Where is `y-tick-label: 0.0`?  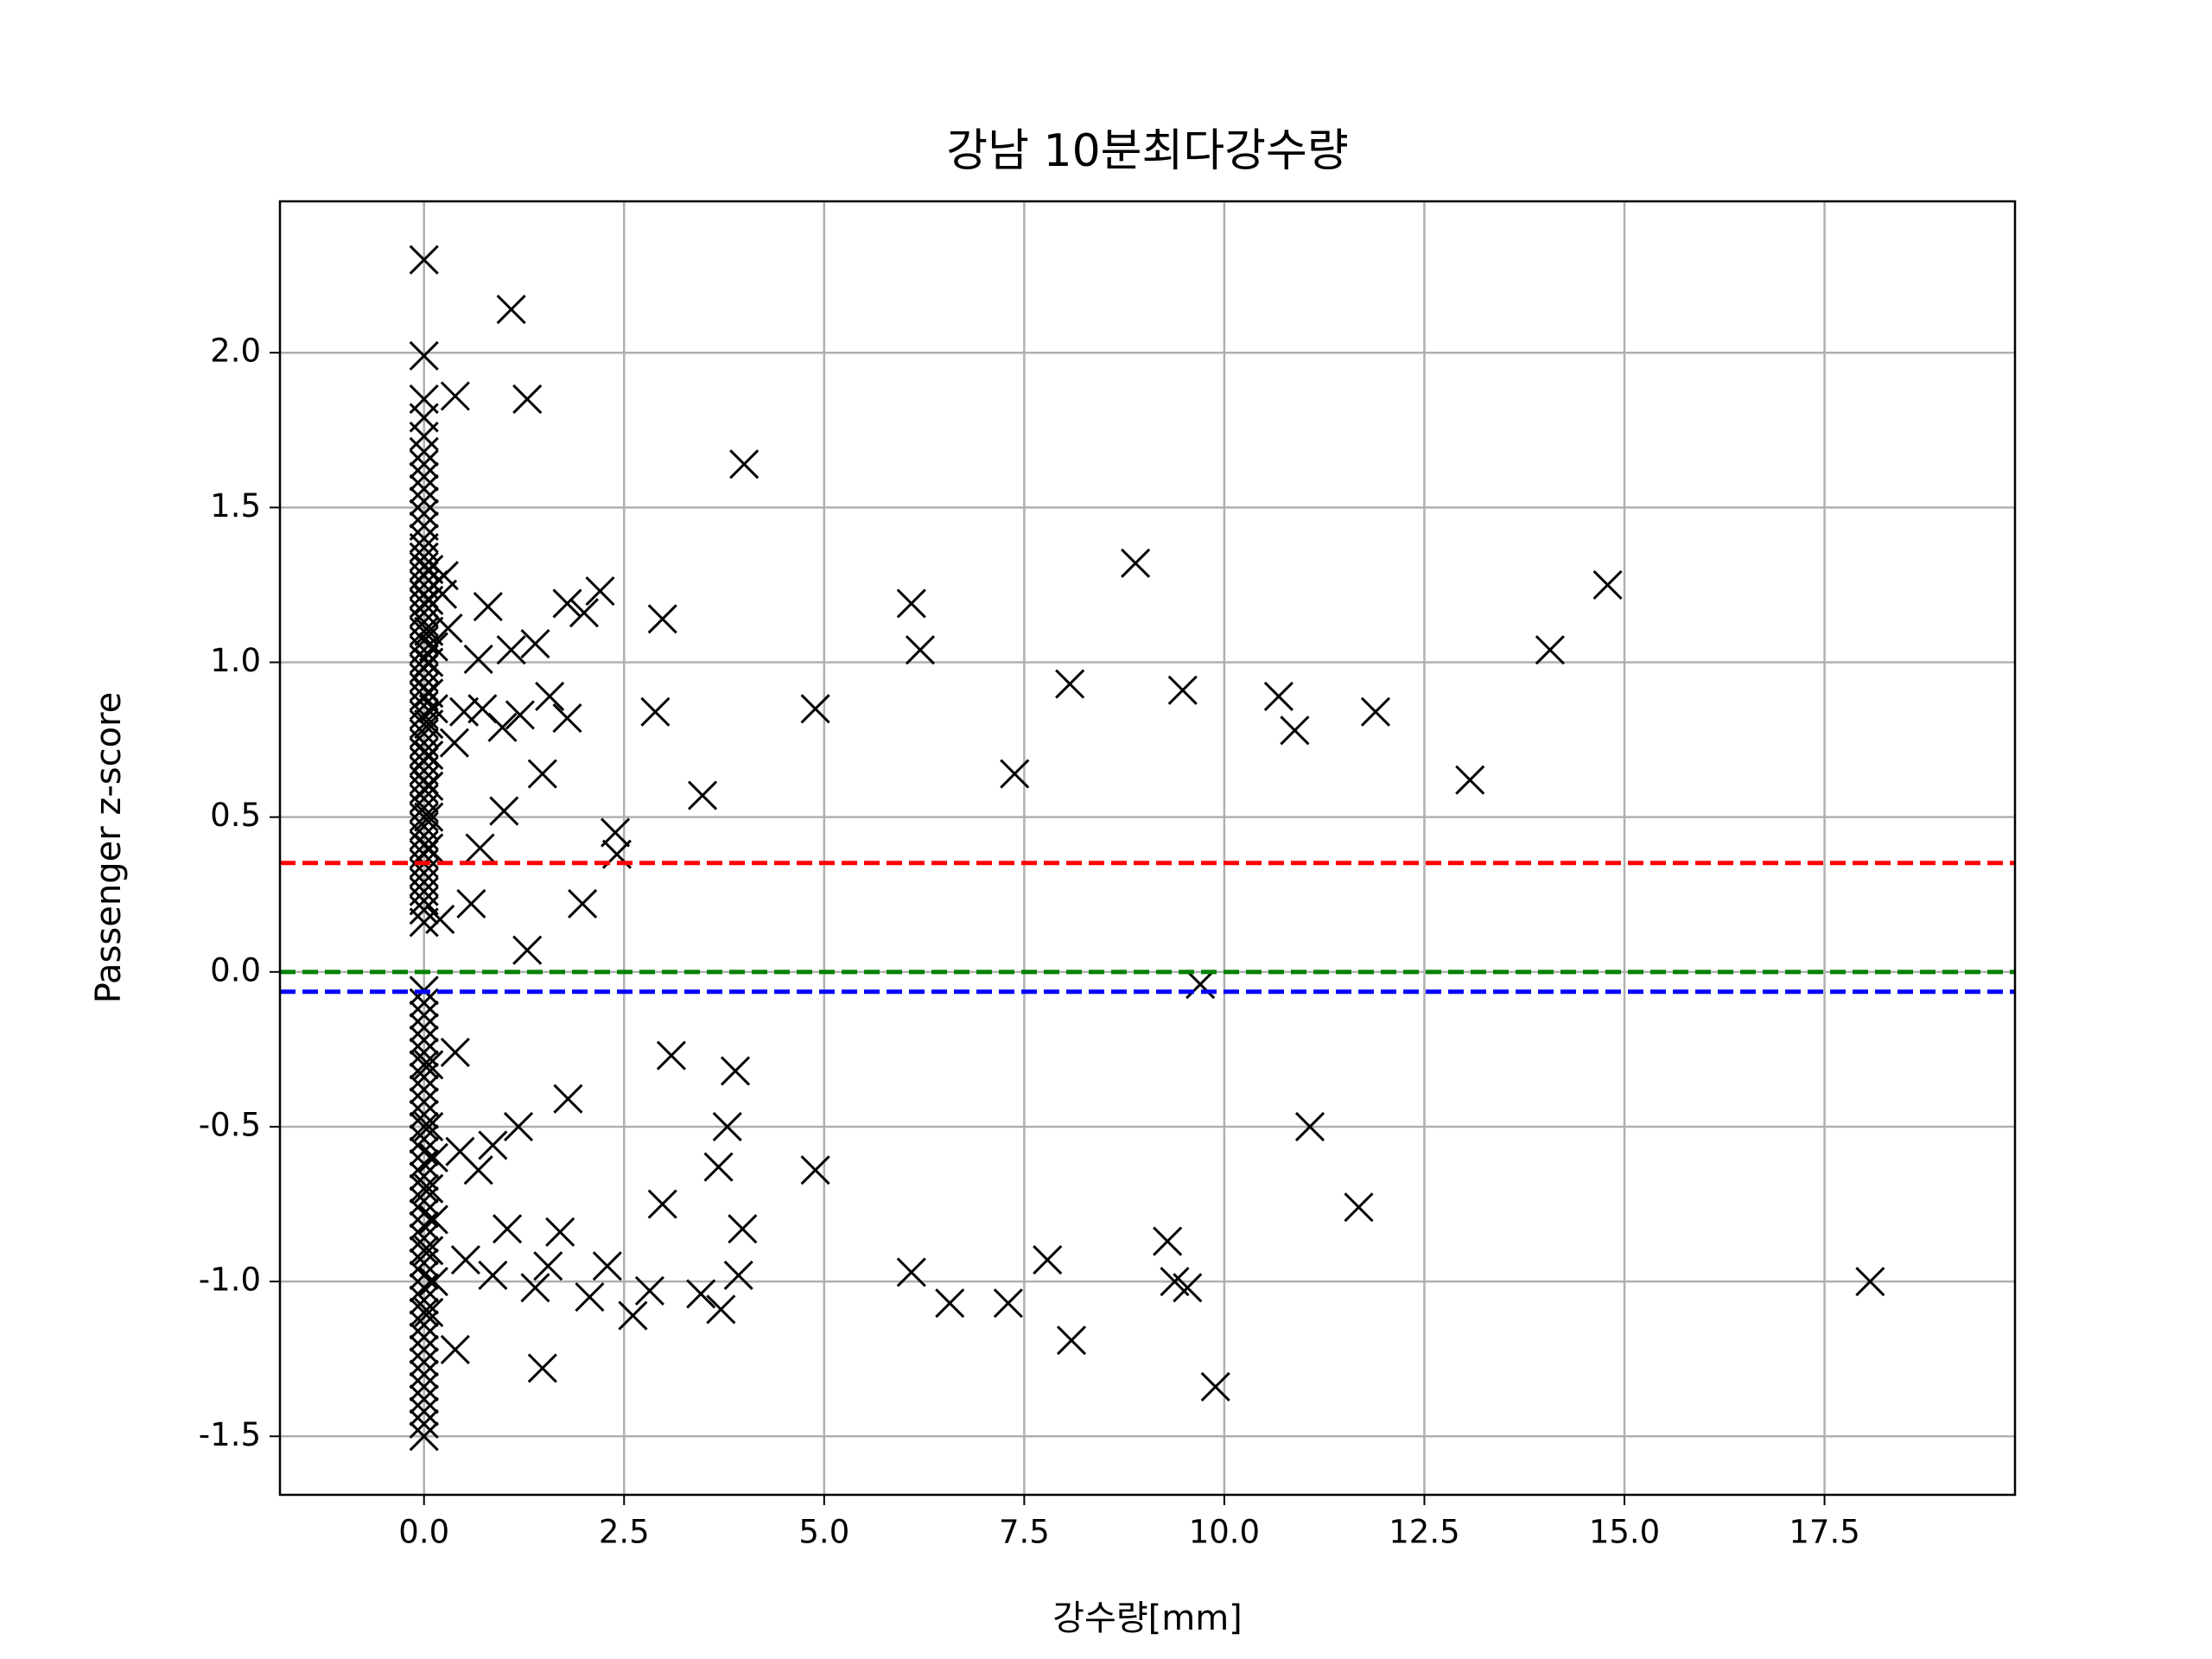
y-tick-label: 0.0 is located at coordinates (235, 969).